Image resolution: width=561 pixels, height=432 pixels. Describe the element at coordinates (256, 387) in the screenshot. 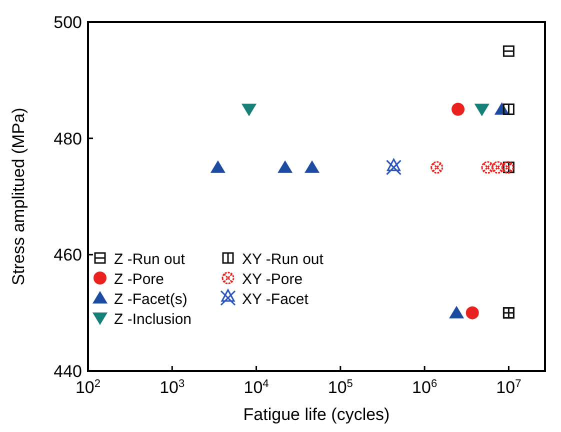

I see `x-tick-label: 10$^{4}$` at that location.